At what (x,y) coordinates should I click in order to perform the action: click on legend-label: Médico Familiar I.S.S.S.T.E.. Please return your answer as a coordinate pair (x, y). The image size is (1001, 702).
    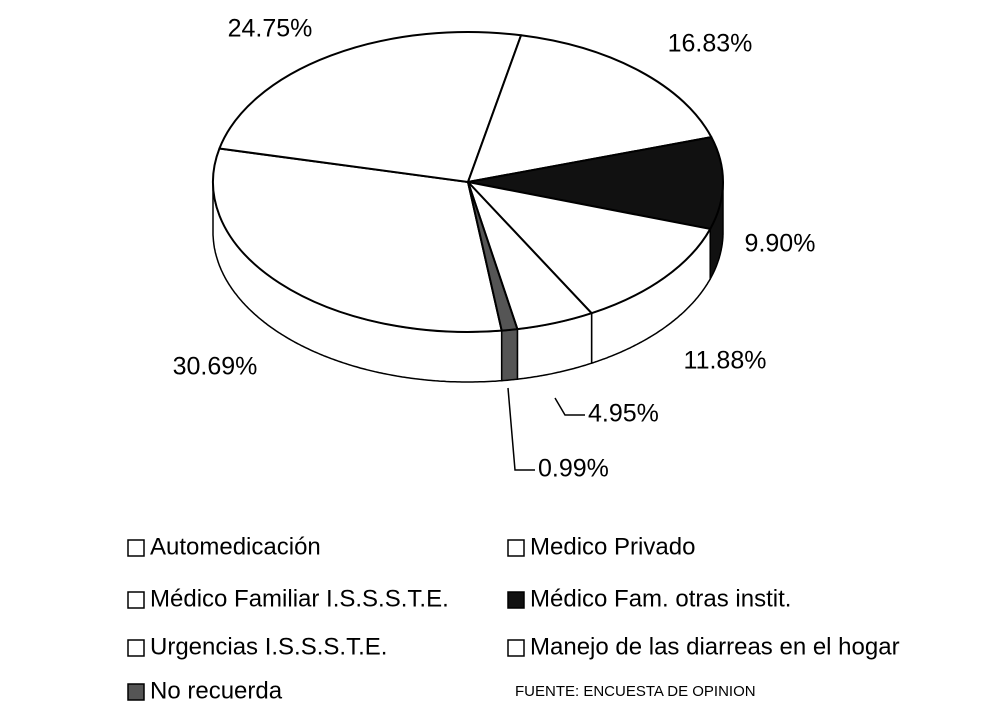
    Looking at the image, I should click on (299, 598).